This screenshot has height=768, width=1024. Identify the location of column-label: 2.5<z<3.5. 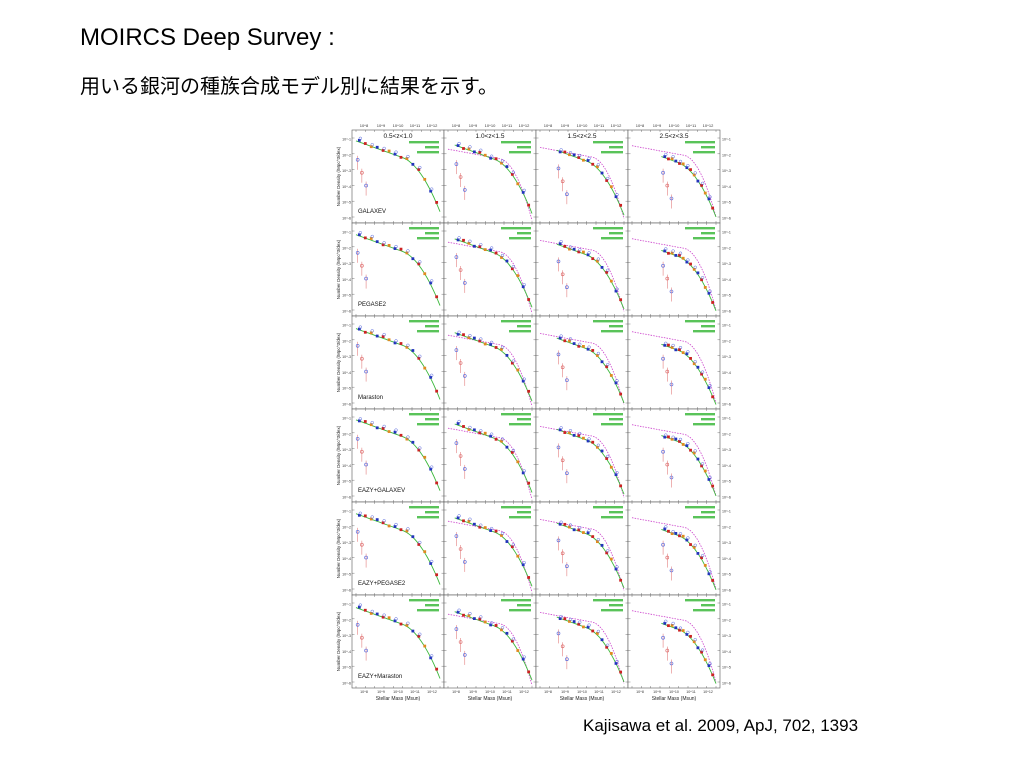
(674, 136).